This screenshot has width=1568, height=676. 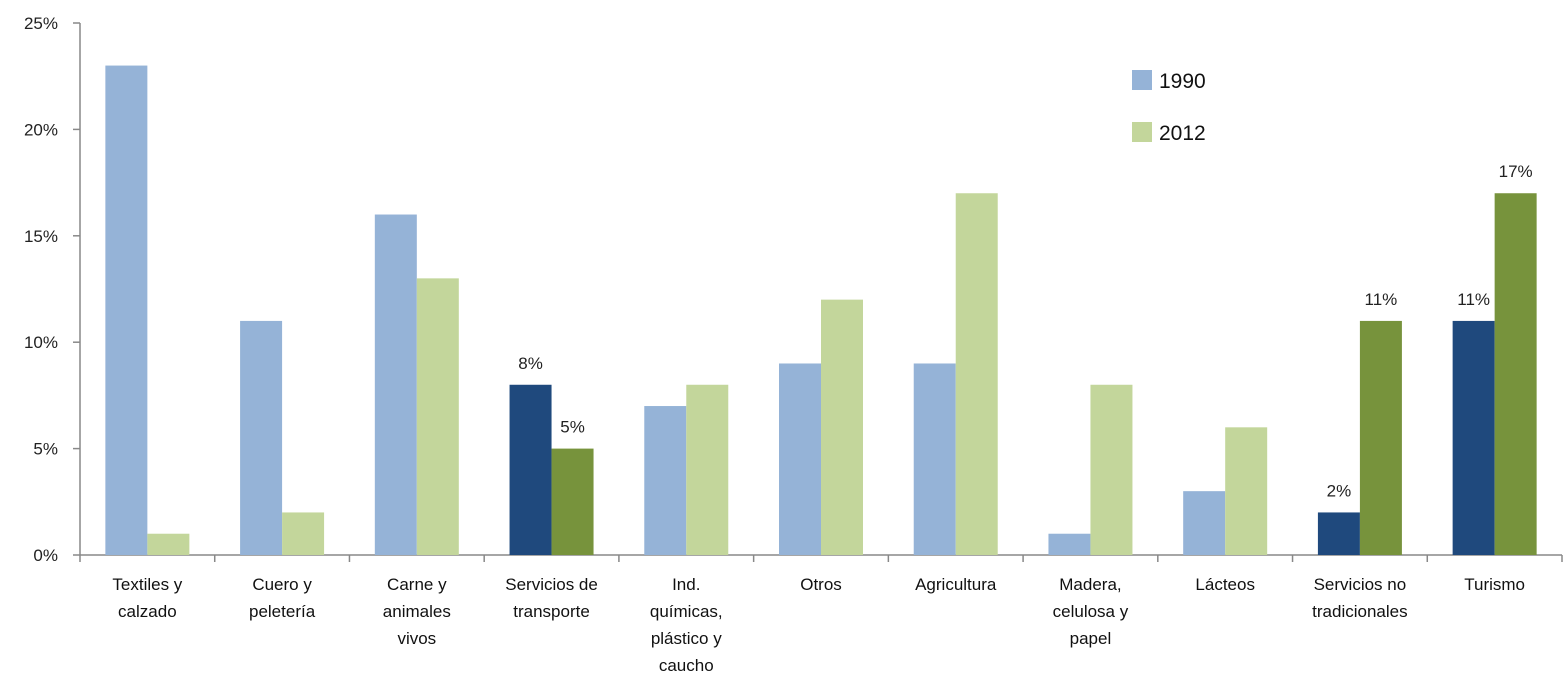 I want to click on x-tick-label-line: Carne y, so click(x=417, y=584).